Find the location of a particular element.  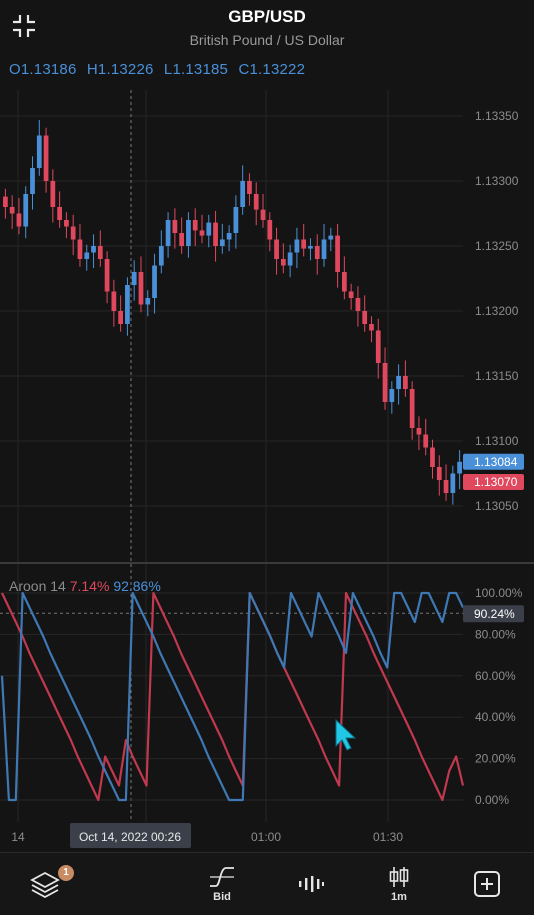

price-type-button: Bid is located at coordinates (222, 884).